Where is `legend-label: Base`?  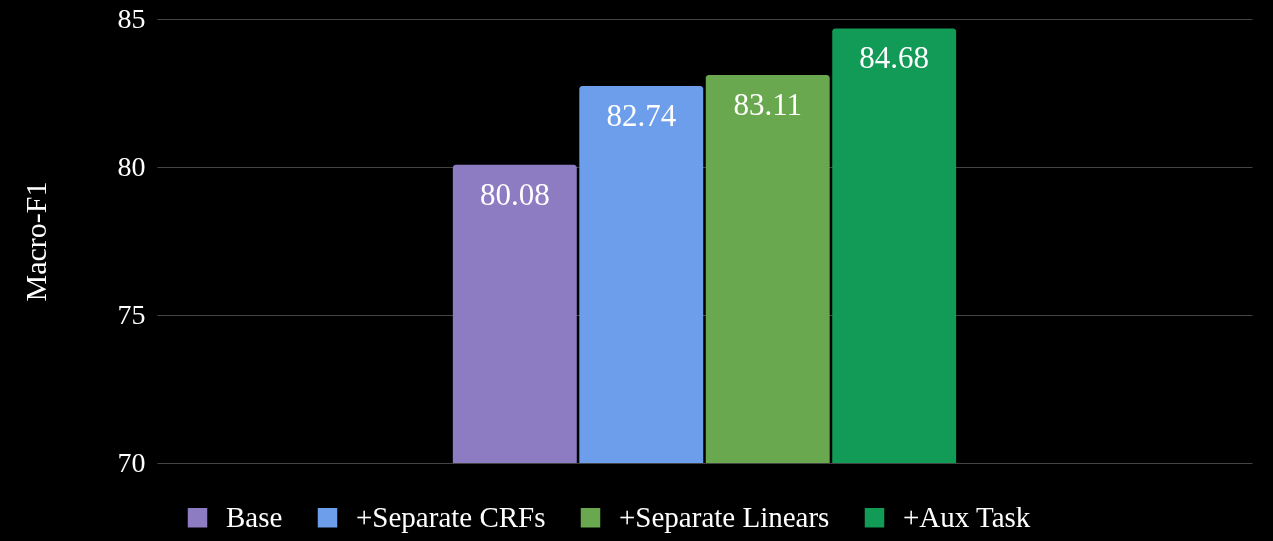 legend-label: Base is located at coordinates (254, 516).